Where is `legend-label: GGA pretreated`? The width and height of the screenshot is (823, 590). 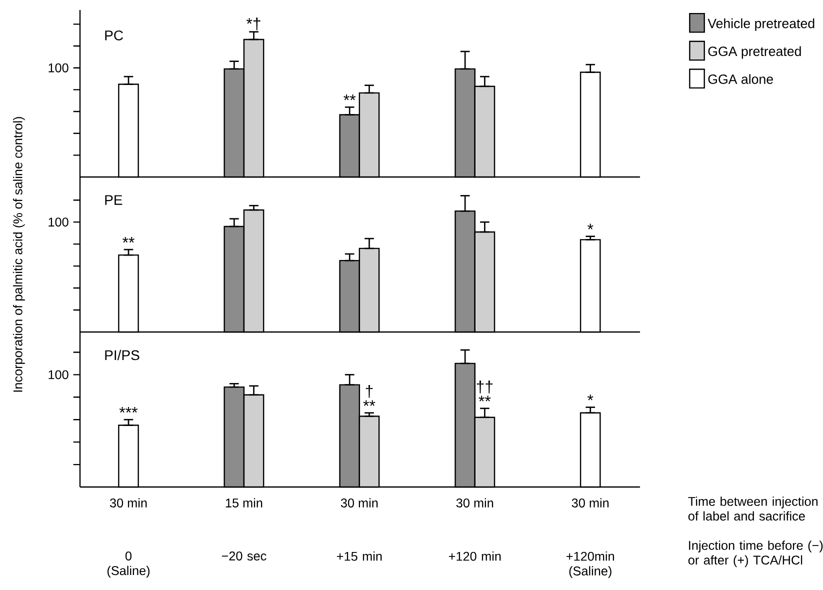
legend-label: GGA pretreated is located at coordinates (754, 52).